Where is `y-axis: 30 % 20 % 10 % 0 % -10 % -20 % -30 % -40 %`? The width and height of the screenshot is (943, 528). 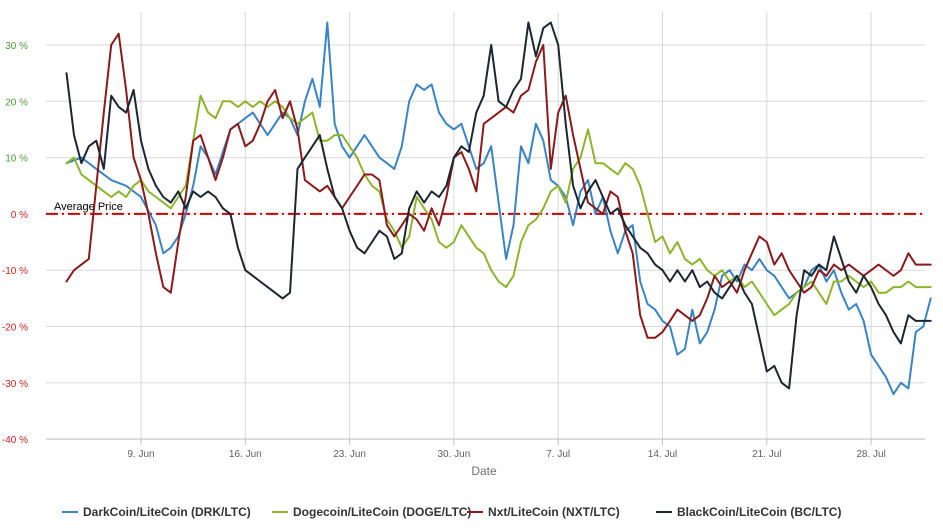 y-axis: 30 % 20 % 10 % 0 % -10 % -20 % -30 % -40 % is located at coordinates (15, 243).